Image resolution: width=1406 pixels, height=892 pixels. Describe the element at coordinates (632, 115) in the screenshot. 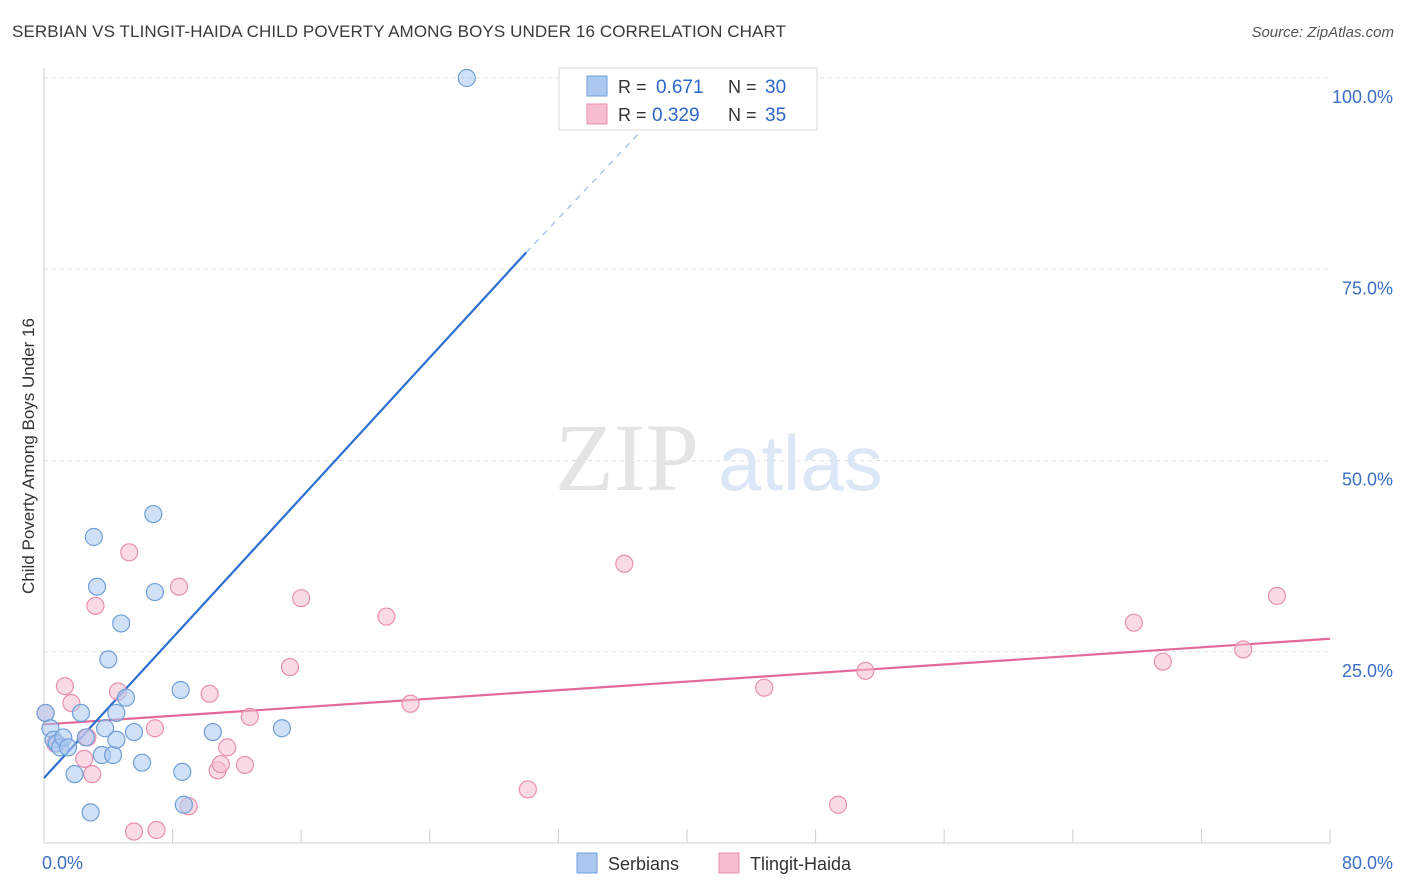

I see `stats-r-label-tlingit: R =` at that location.